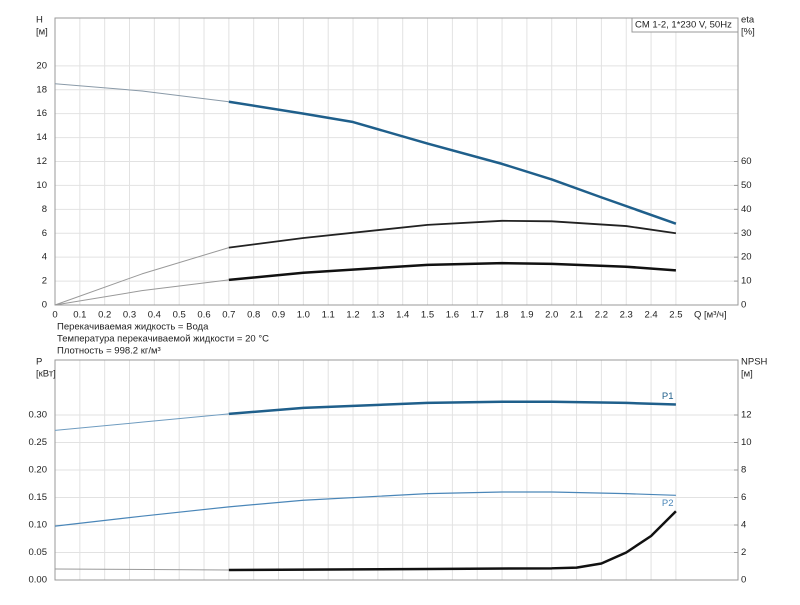  What do you see at coordinates (41, 113) in the screenshot?
I see `y-tick-label: 16` at bounding box center [41, 113].